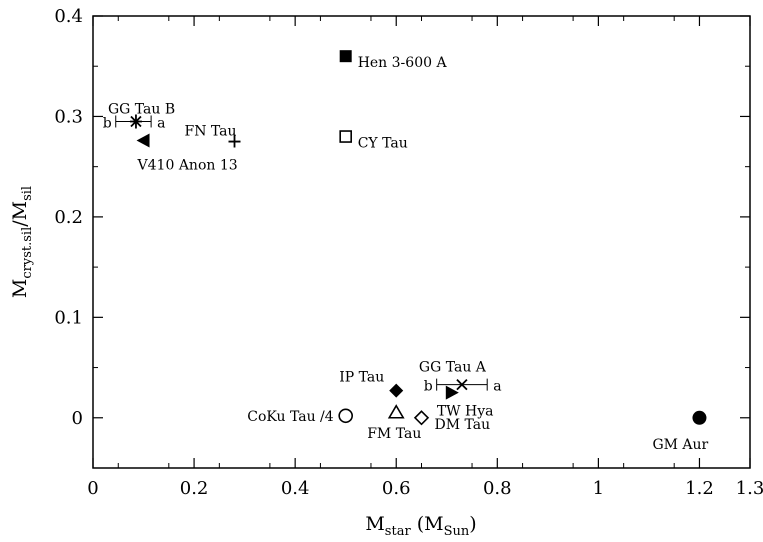 Image resolution: width=763 pixels, height=542 pixels. Describe the element at coordinates (394, 434) in the screenshot. I see `point-label: FM Tau` at that location.